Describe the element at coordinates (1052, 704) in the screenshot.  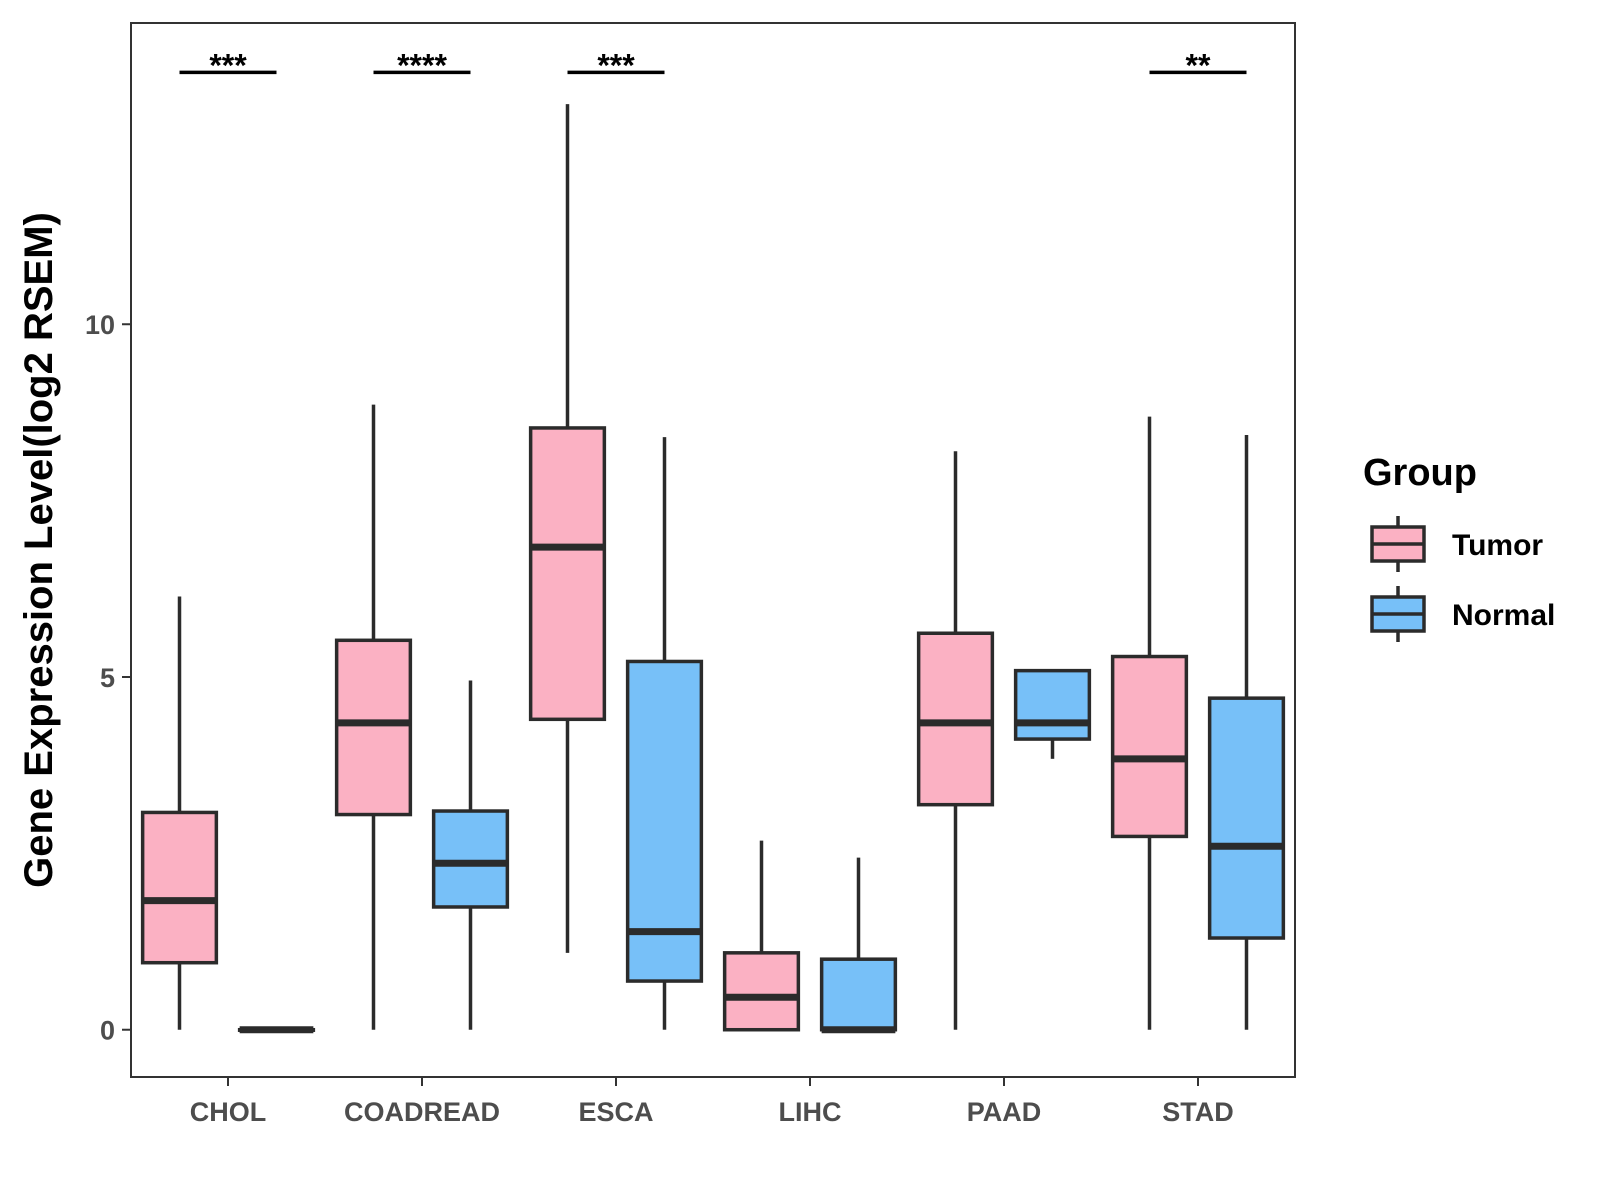
I see `box-body-paad-normal` at that location.